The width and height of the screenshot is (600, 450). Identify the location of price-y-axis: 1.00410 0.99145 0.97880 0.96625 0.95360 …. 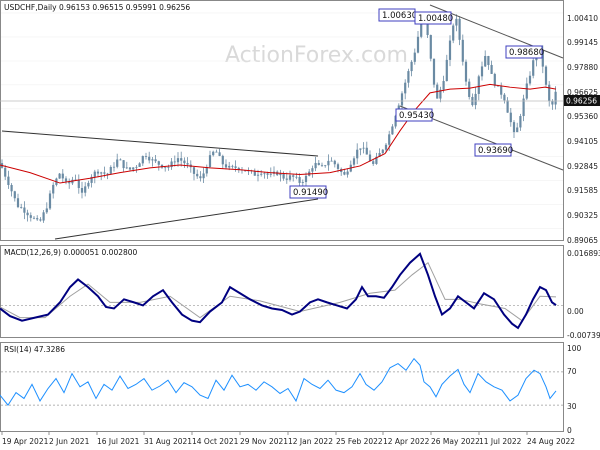
(582, 129).